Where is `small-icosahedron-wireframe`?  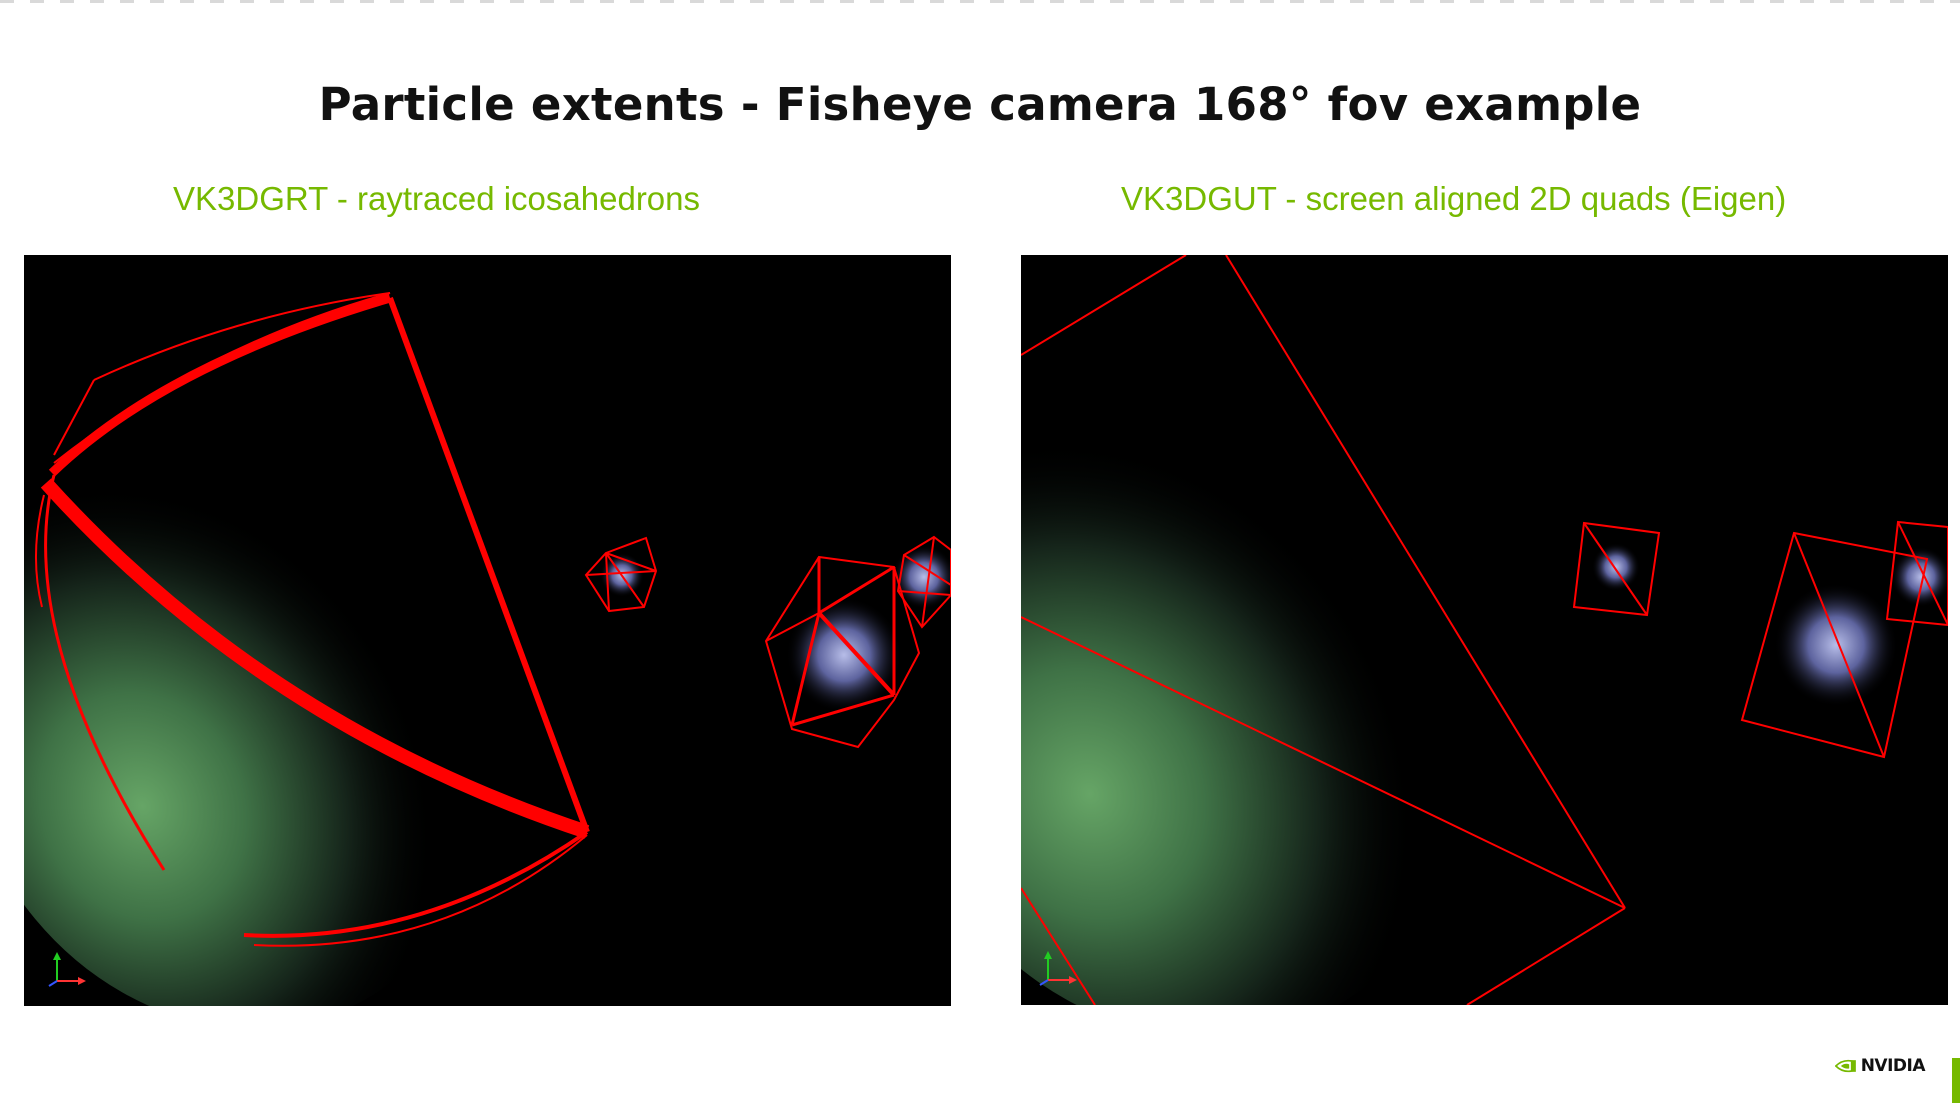 small-icosahedron-wireframe is located at coordinates (621, 574).